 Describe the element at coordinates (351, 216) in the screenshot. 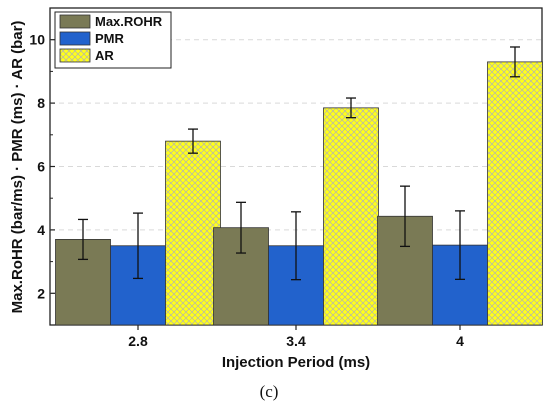

I see `bar-ar-3.4` at that location.